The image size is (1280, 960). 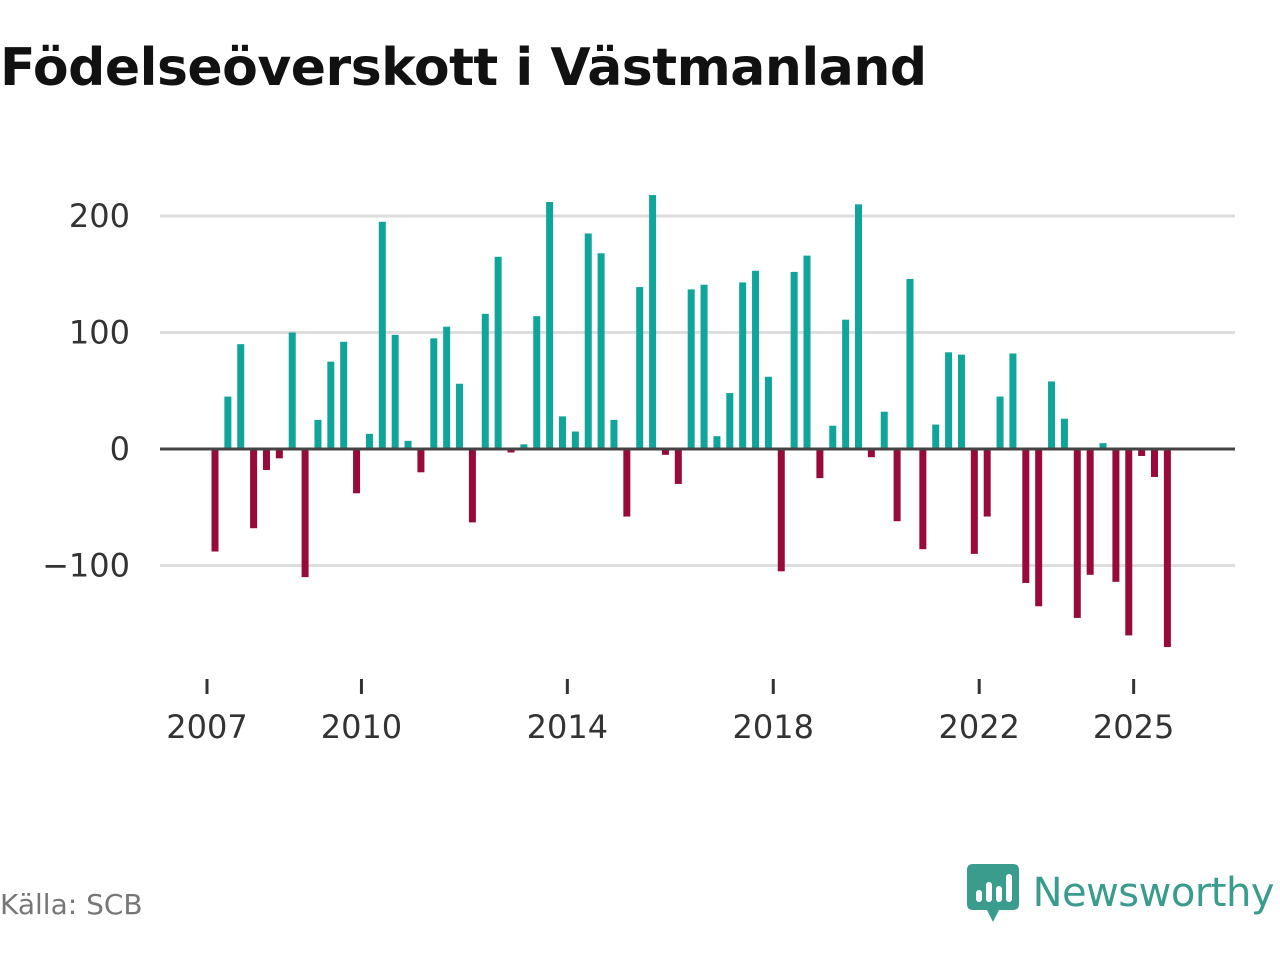 What do you see at coordinates (206, 727) in the screenshot?
I see `x-tick-label: 2007` at bounding box center [206, 727].